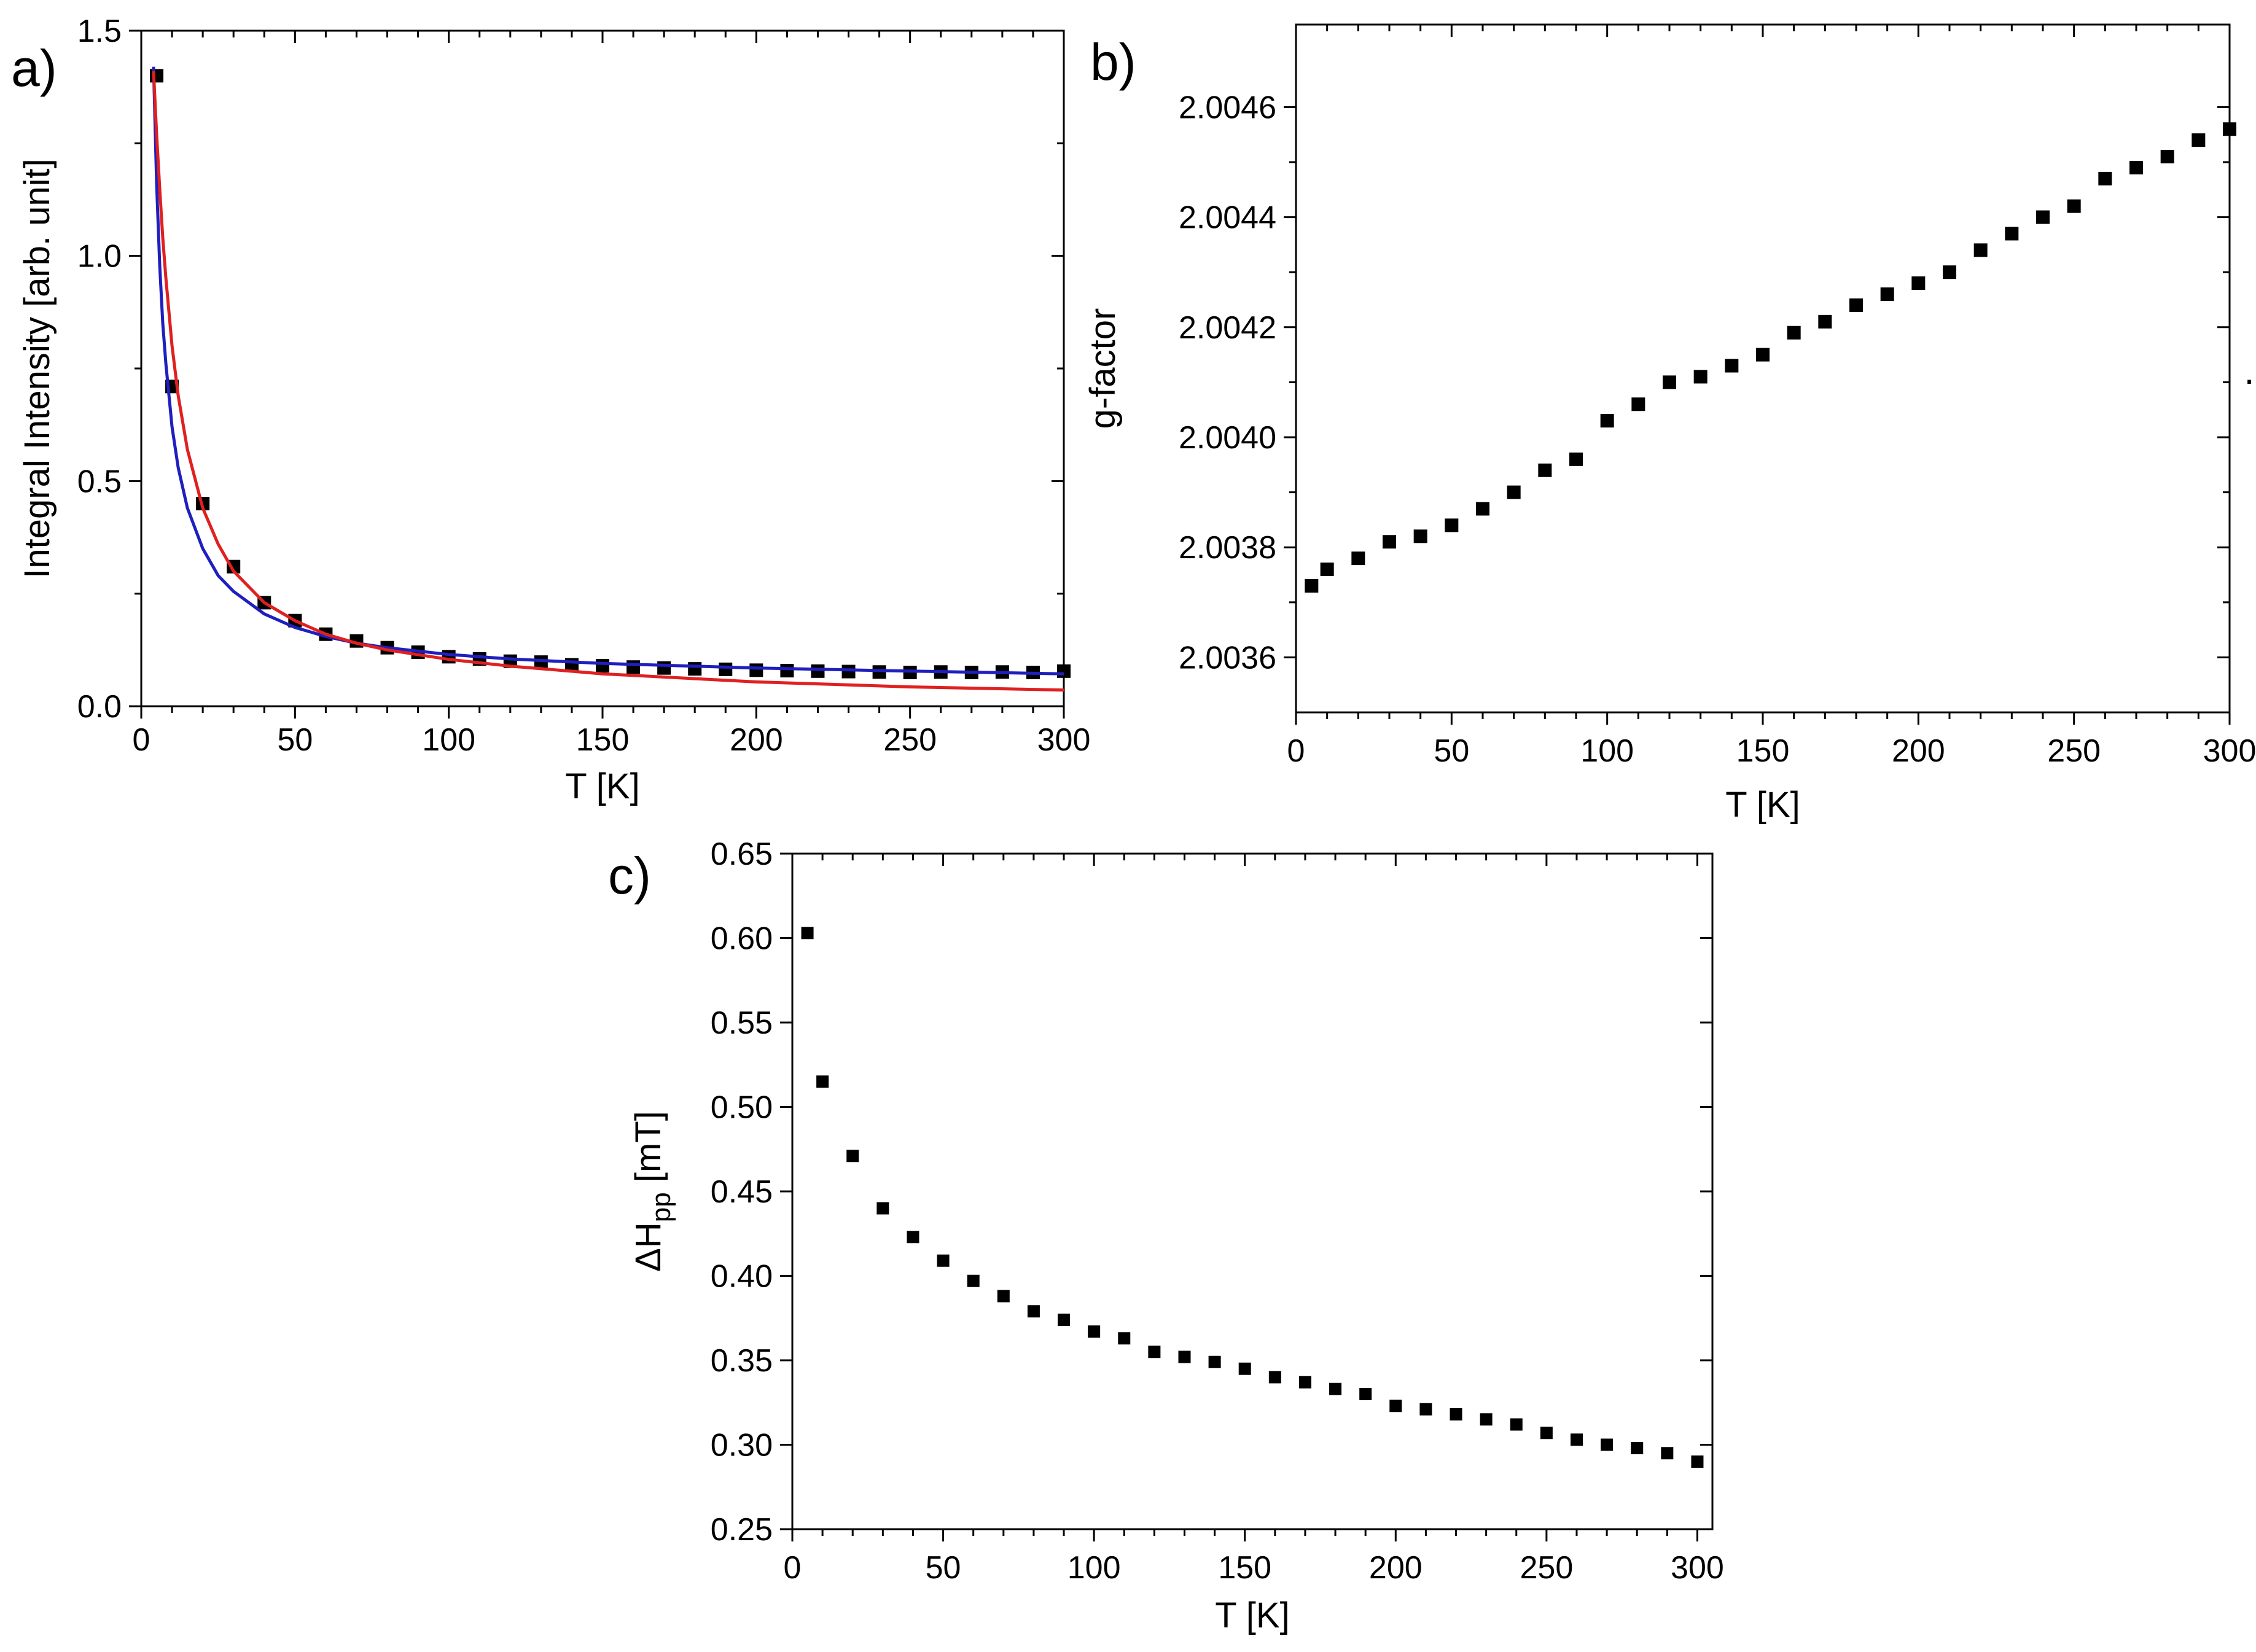 The image size is (2256, 1652). What do you see at coordinates (742, 1108) in the screenshot?
I see `y-tick-label: 0.50` at bounding box center [742, 1108].